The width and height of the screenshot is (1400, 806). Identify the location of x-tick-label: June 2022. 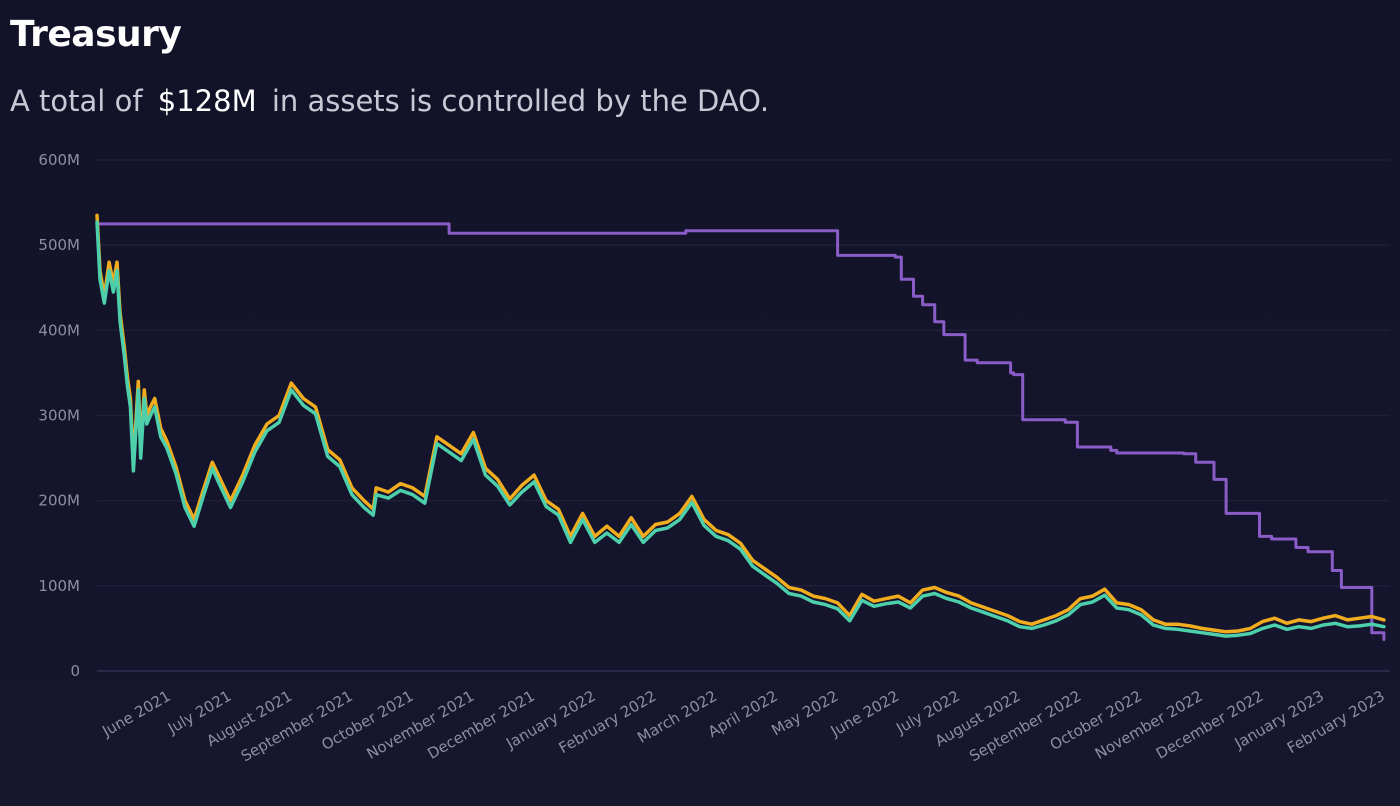
(864, 714).